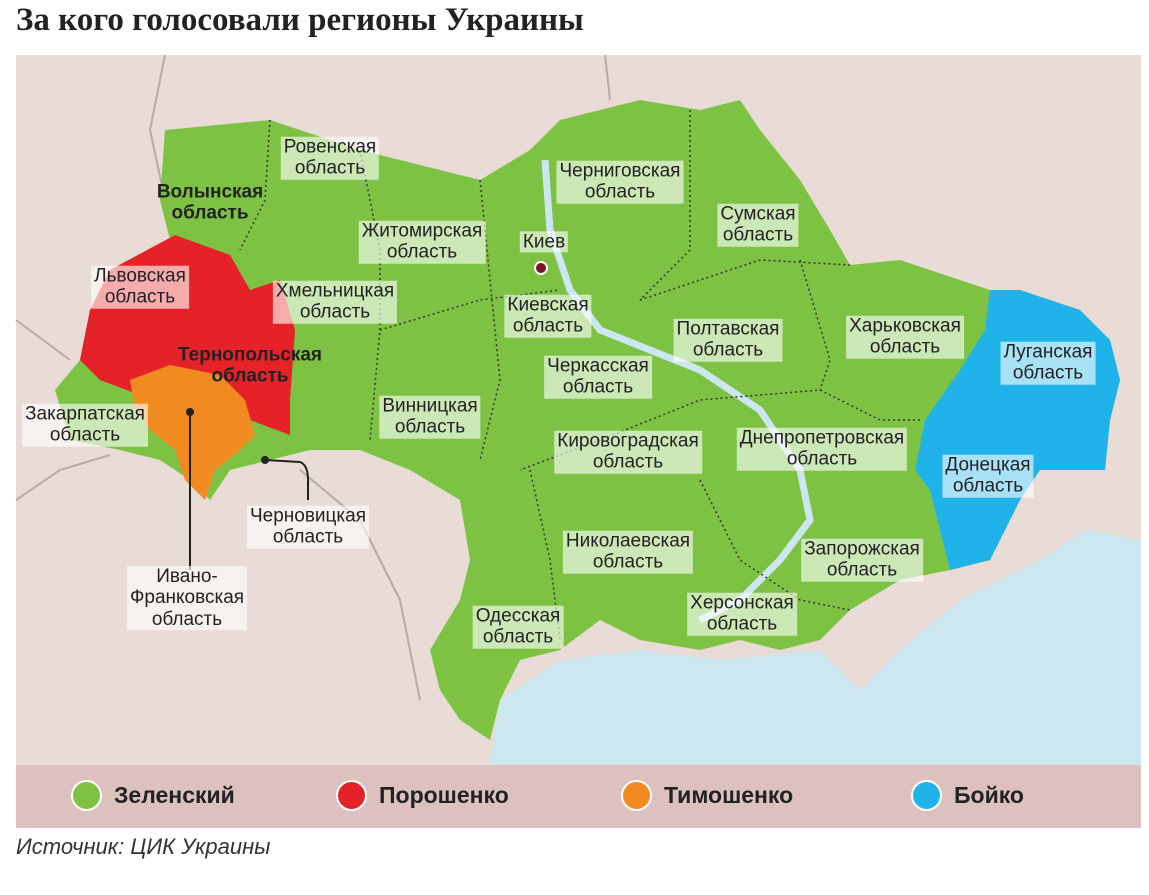 The width and height of the screenshot is (1149, 895). I want to click on region-label: Закарпатская область, so click(85, 425).